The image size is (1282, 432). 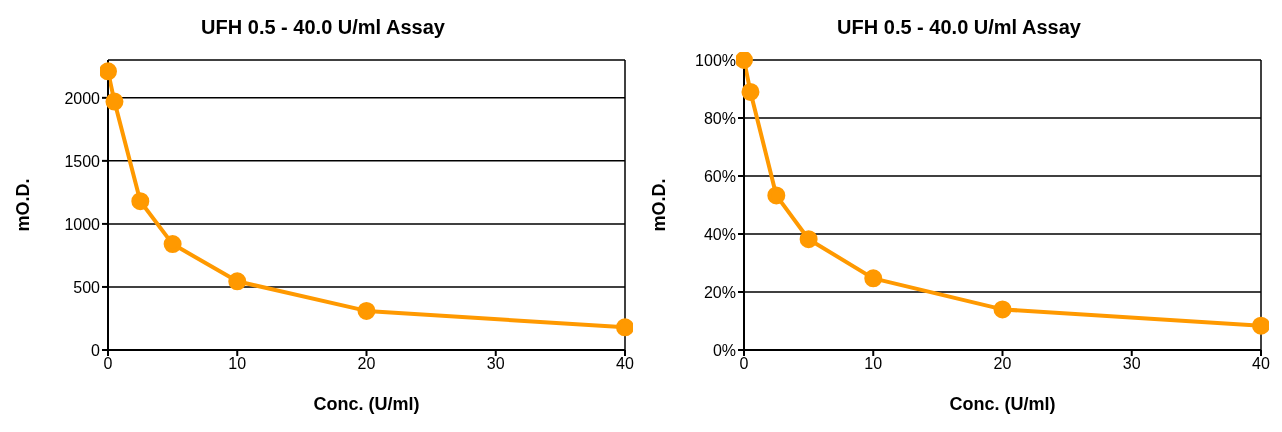 What do you see at coordinates (82, 98) in the screenshot?
I see `y-tick-label: 2000` at bounding box center [82, 98].